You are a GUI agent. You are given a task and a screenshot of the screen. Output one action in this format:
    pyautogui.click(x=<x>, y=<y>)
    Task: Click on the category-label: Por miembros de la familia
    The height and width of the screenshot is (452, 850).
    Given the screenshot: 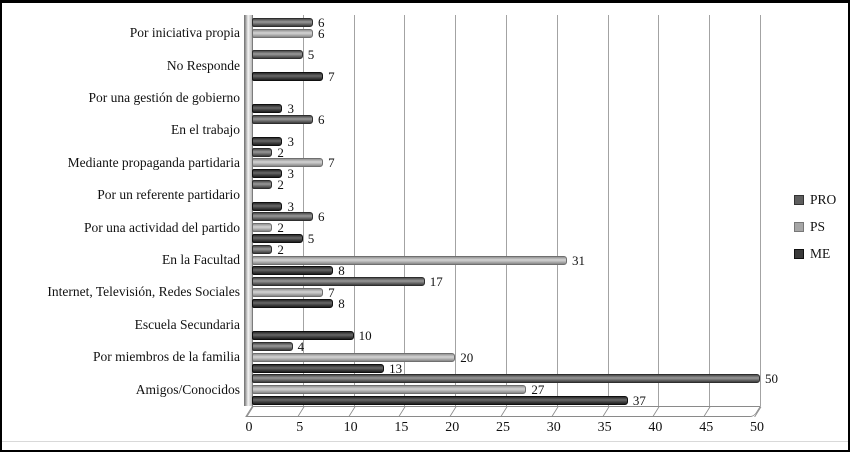 What is the action you would take?
    pyautogui.click(x=166, y=357)
    